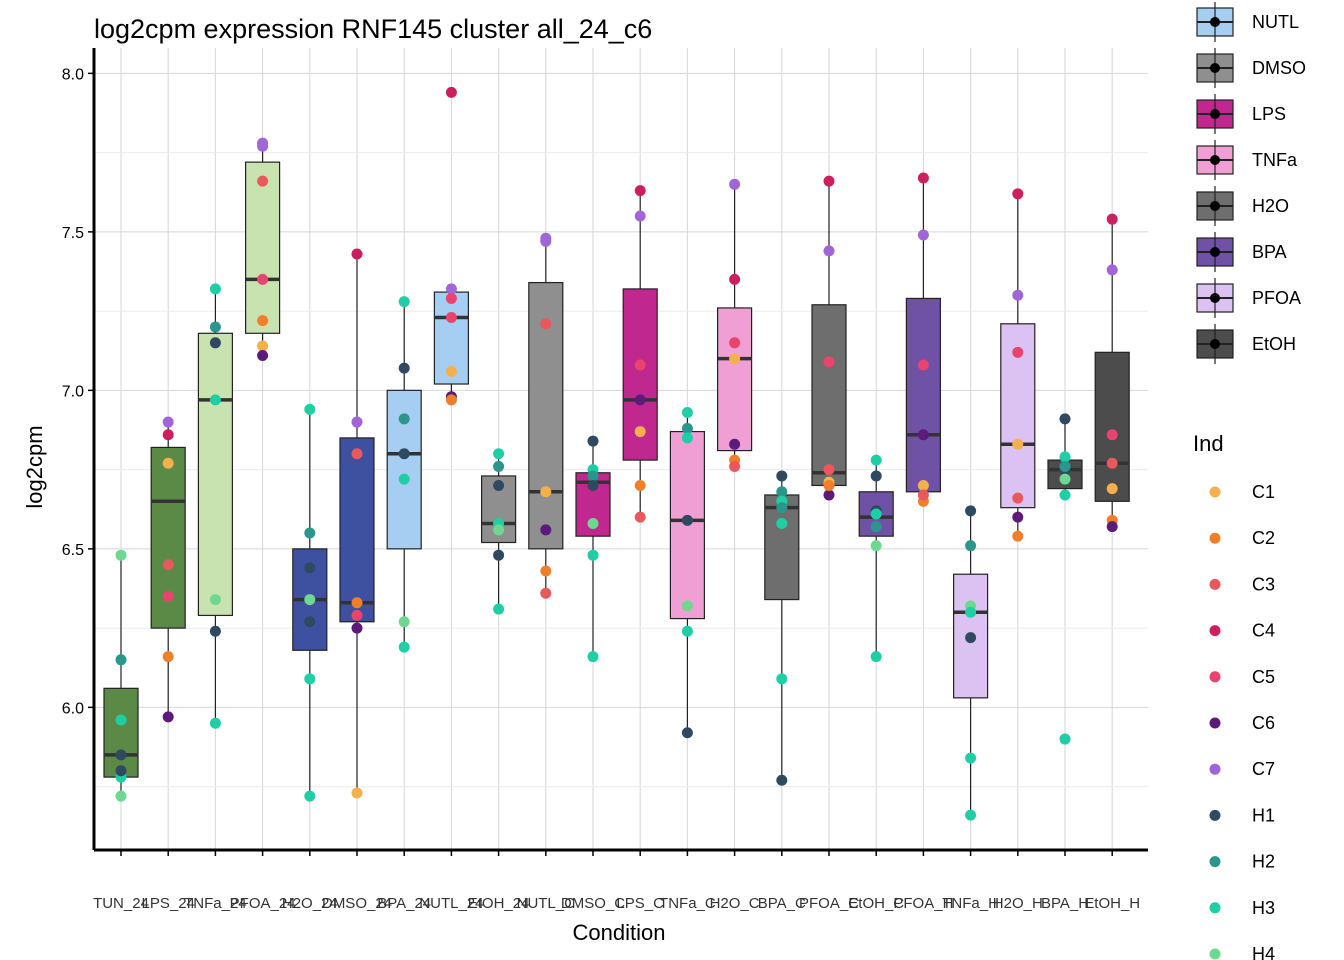  What do you see at coordinates (1215, 492) in the screenshot?
I see `legend-ind-dot-C1` at bounding box center [1215, 492].